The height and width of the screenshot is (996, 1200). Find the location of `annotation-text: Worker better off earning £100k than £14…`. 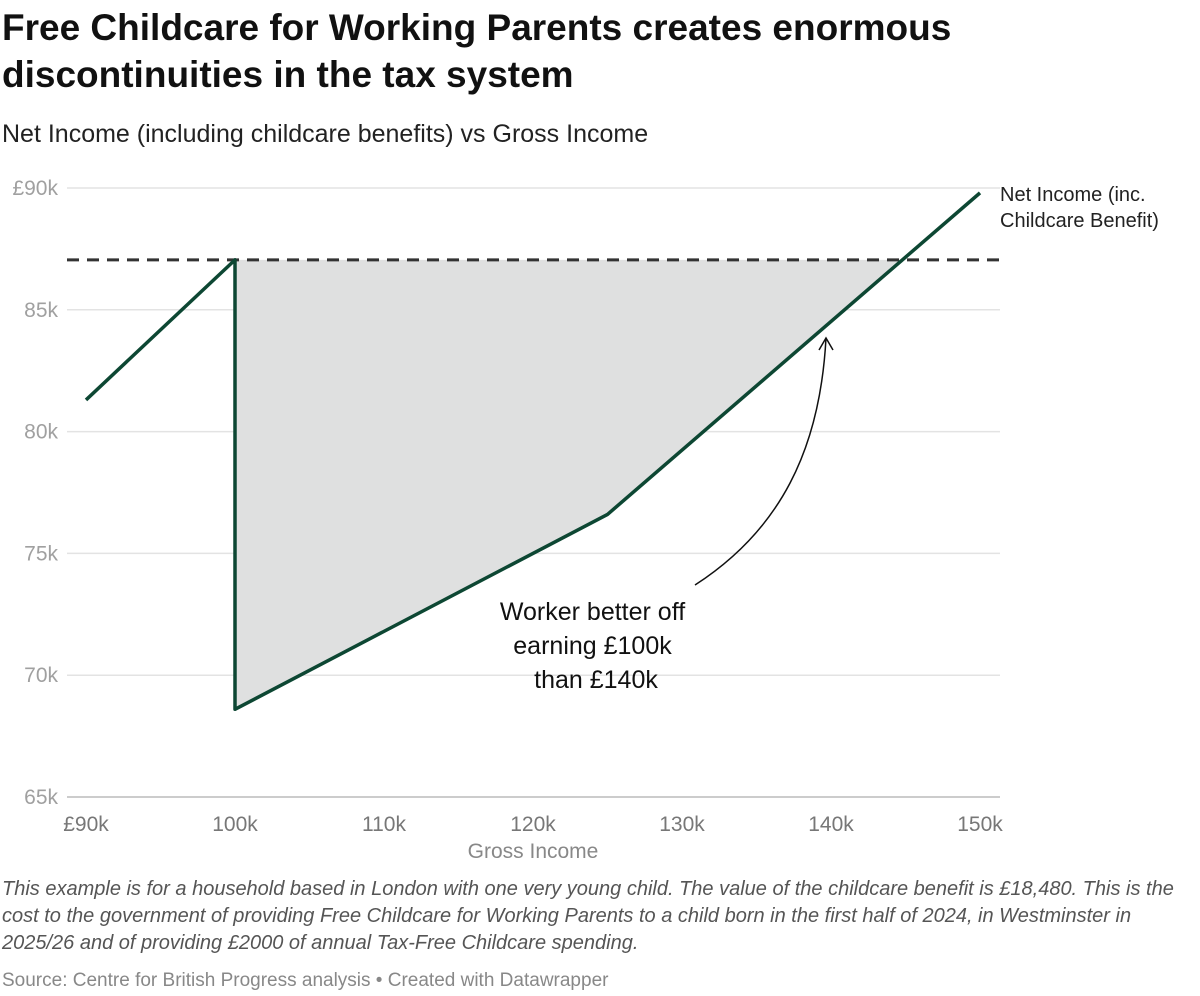

annotation-text: Worker better off earning £100k than £14… is located at coordinates (596, 646).